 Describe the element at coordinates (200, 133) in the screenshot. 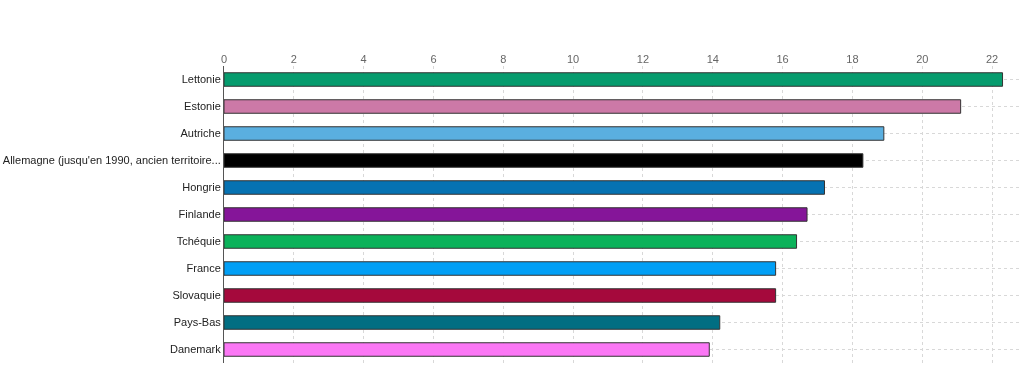

I see `y-tick-label: Autriche` at that location.